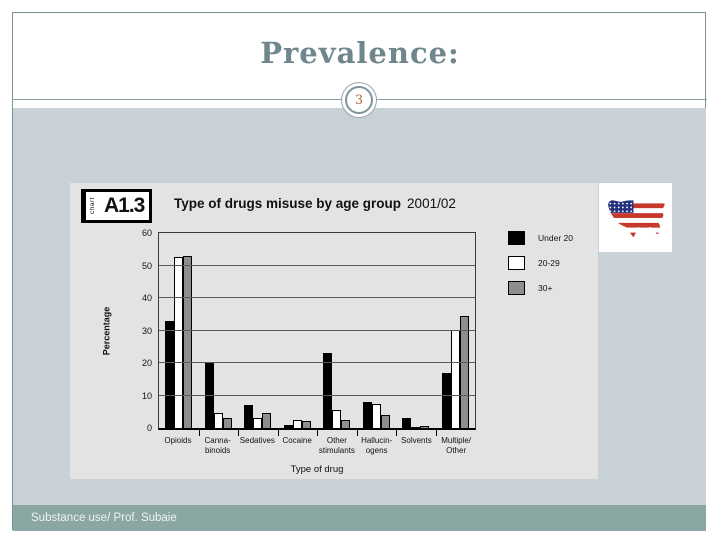  I want to click on x-category-label: Canna- binoids, so click(217, 445).